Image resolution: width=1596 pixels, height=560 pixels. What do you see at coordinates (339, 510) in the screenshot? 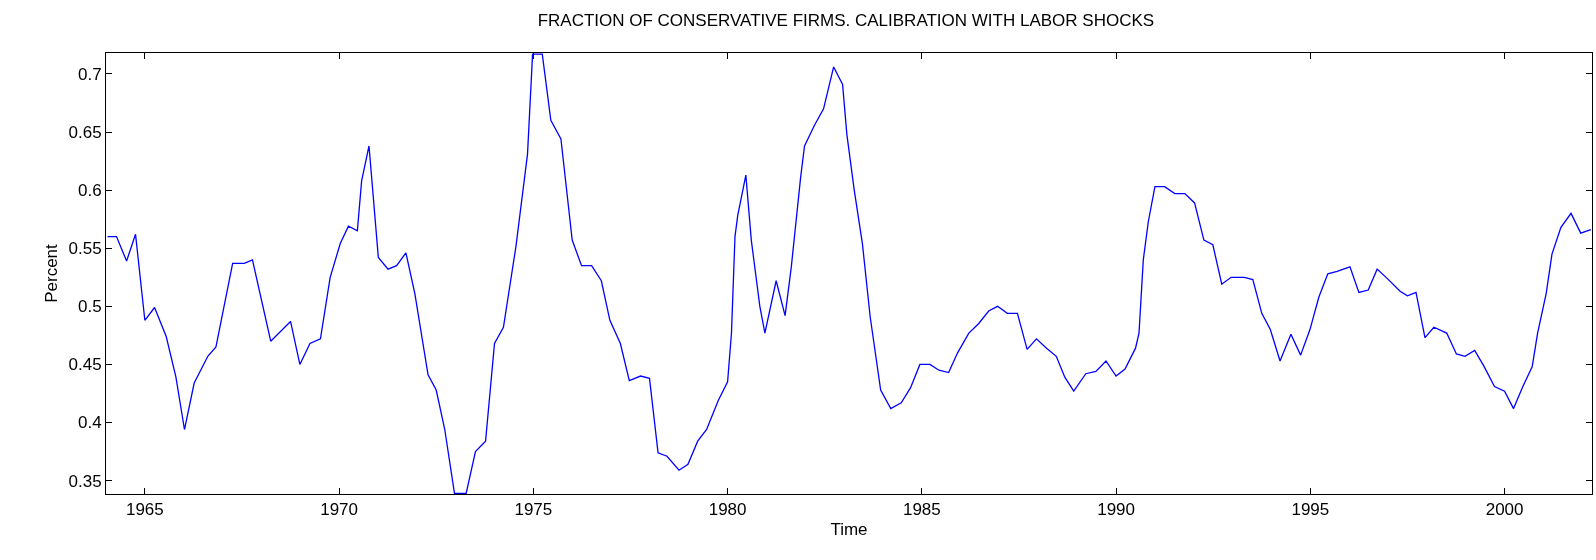
I see `x-tick-label: 1970` at bounding box center [339, 510].